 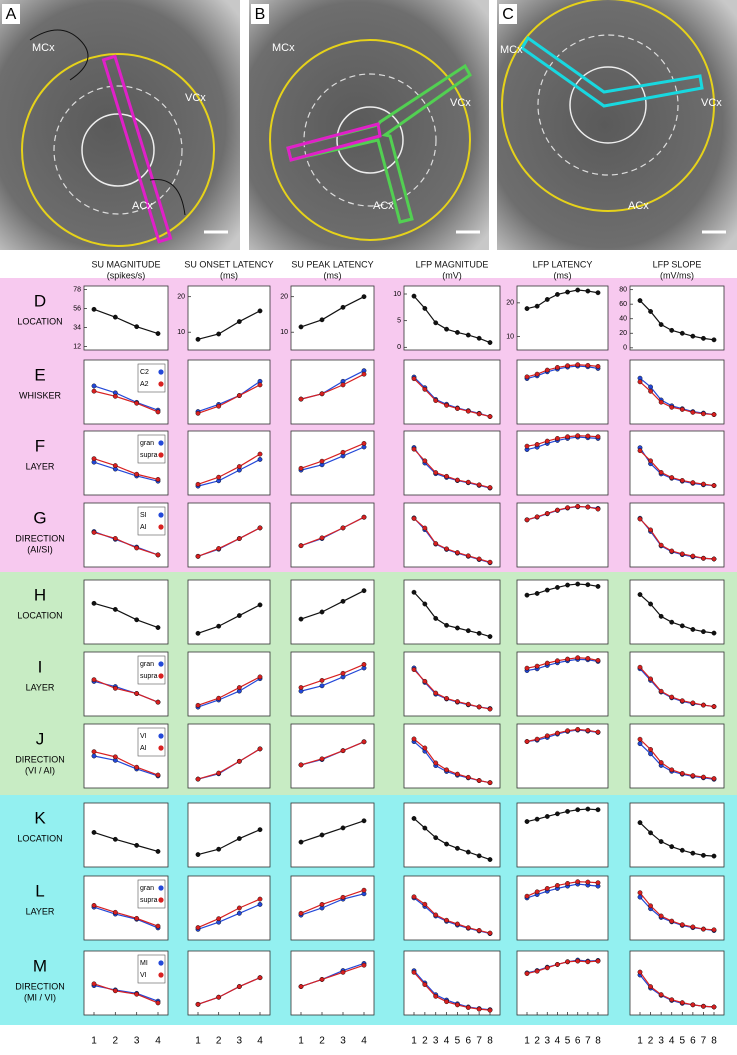 I want to click on row-letter: I, so click(x=40, y=666).